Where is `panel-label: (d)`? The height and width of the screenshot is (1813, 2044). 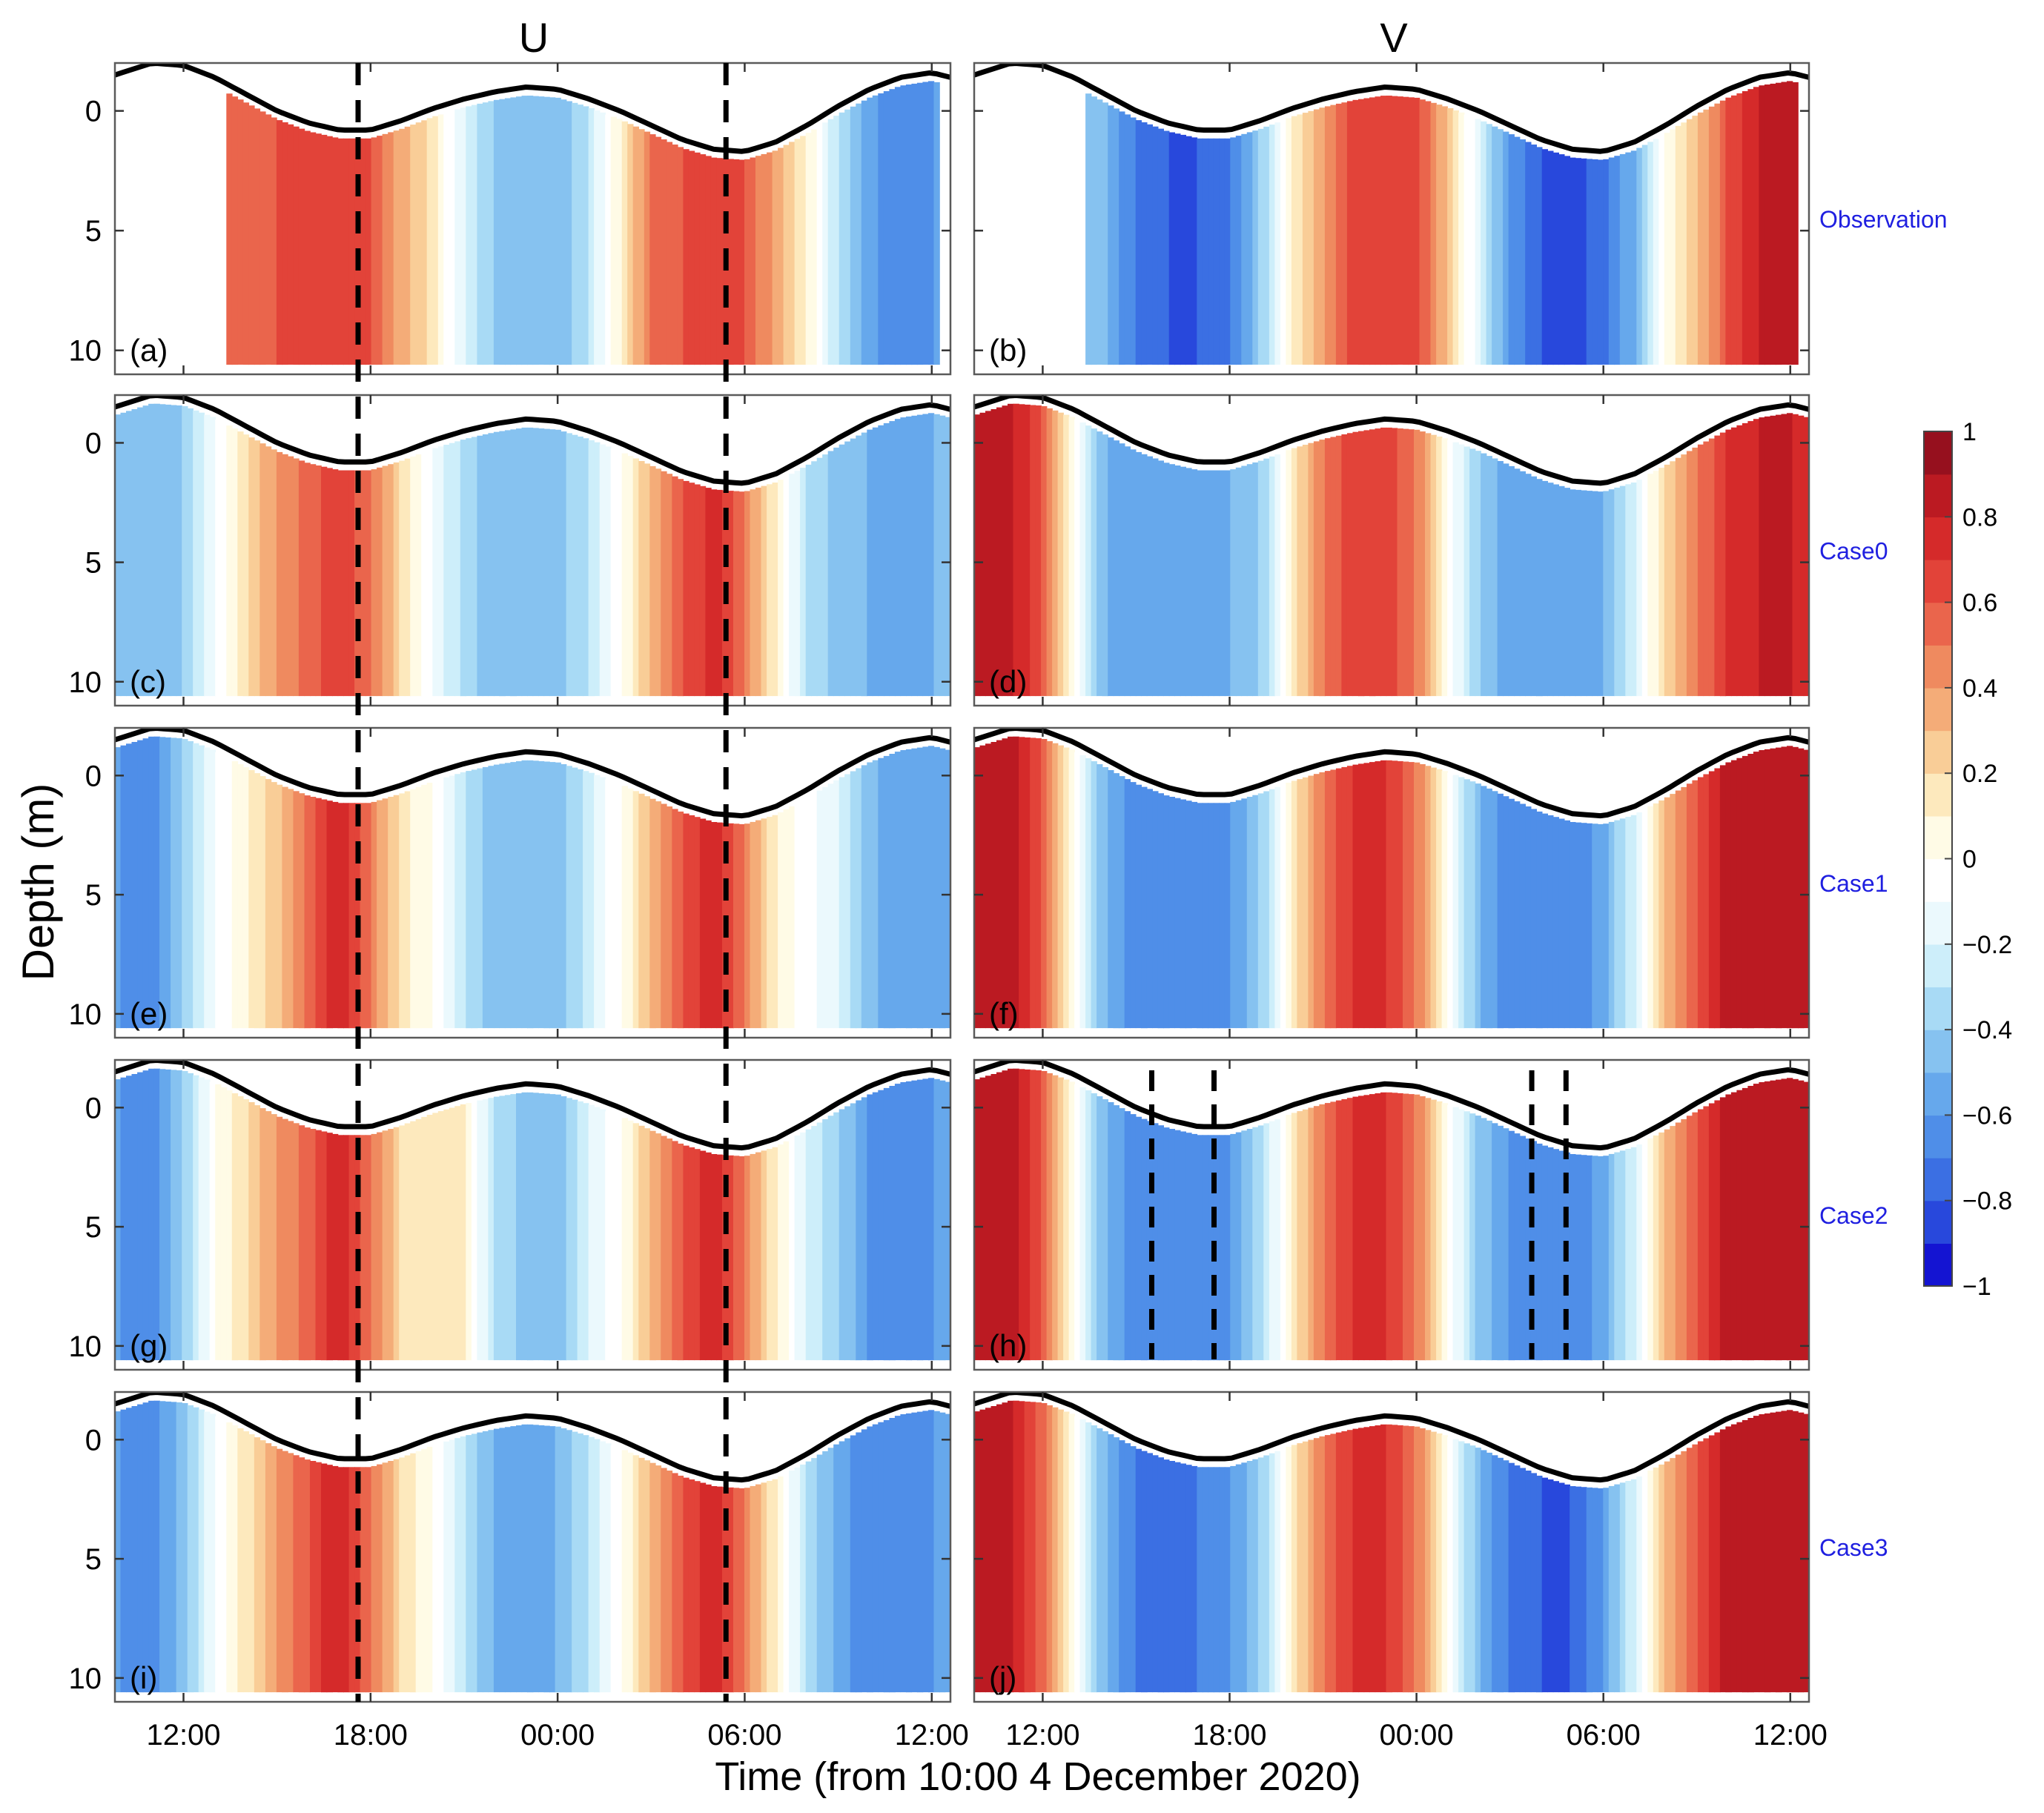
panel-label: (d) is located at coordinates (1008, 682).